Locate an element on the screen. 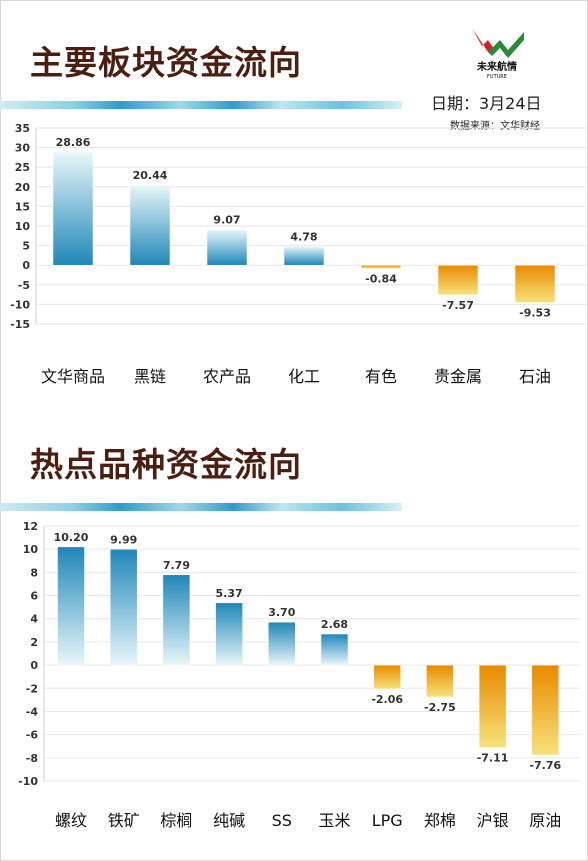 The height and width of the screenshot is (861, 588). chart1-data-label: -7.57 is located at coordinates (458, 305).